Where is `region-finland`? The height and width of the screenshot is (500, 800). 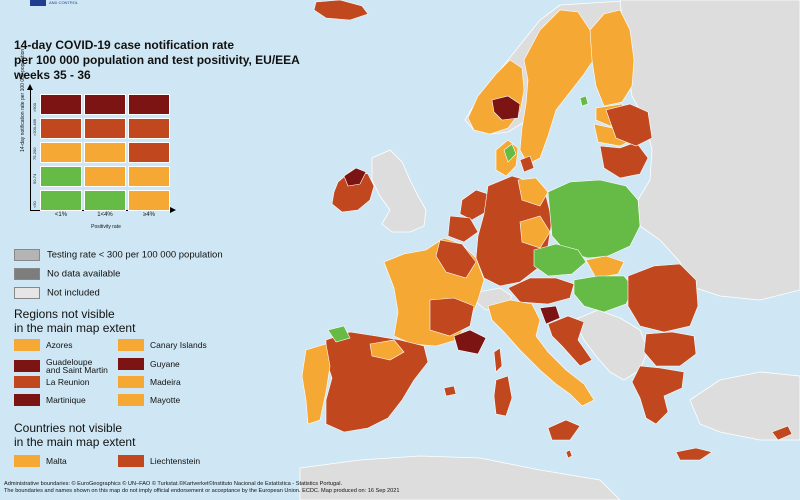
region-finland is located at coordinates (612, 58).